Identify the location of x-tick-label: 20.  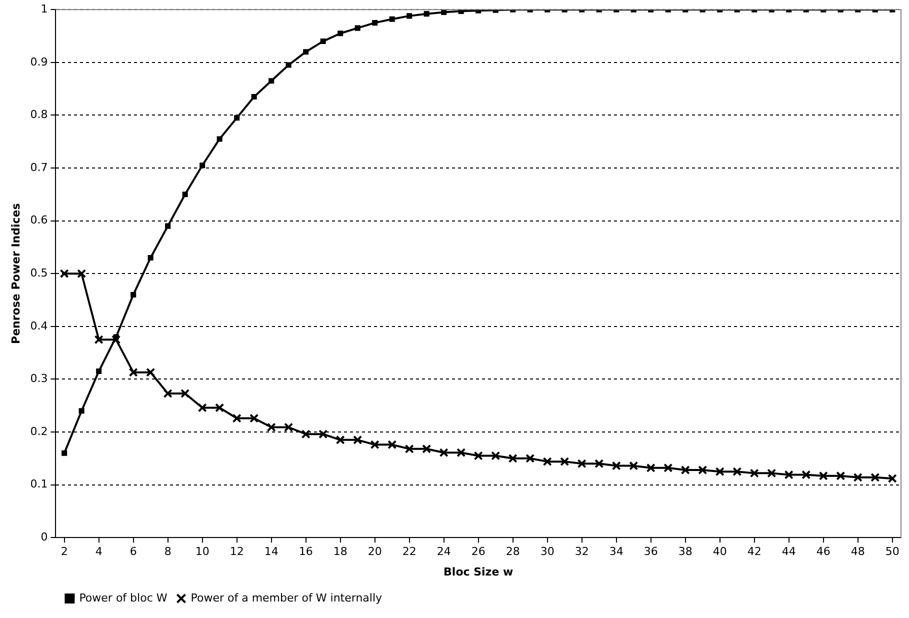
(375, 551).